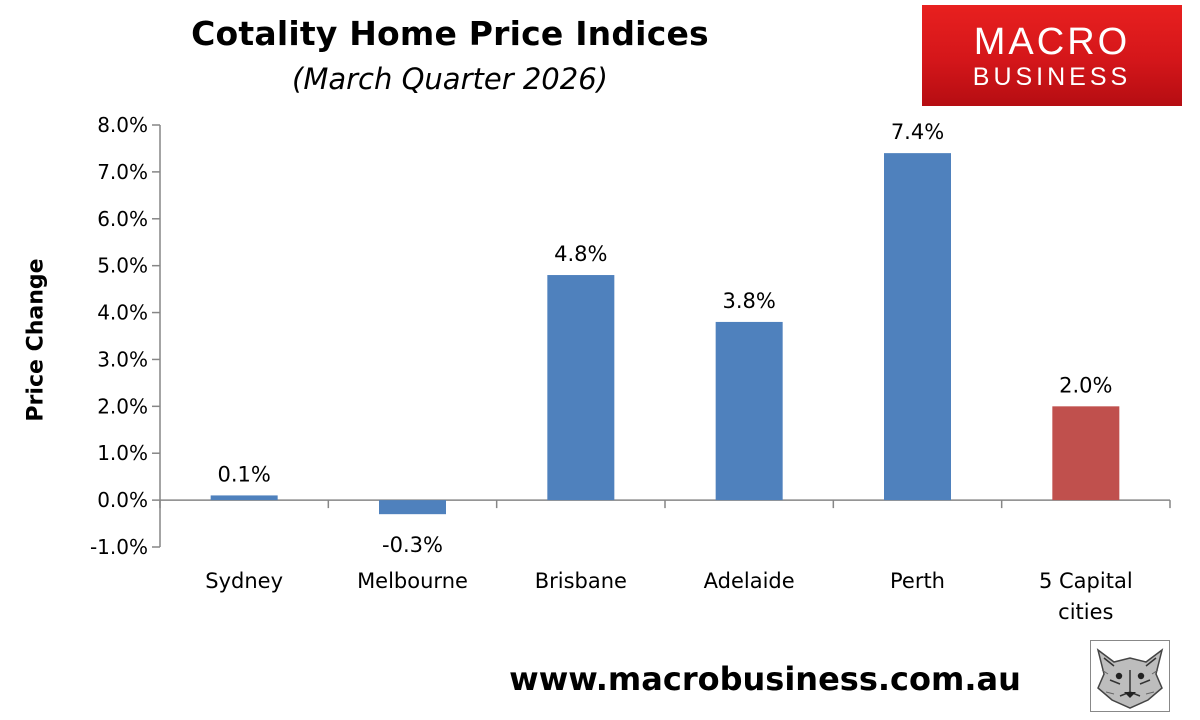  I want to click on y-tick-label: 5.0%, so click(122, 266).